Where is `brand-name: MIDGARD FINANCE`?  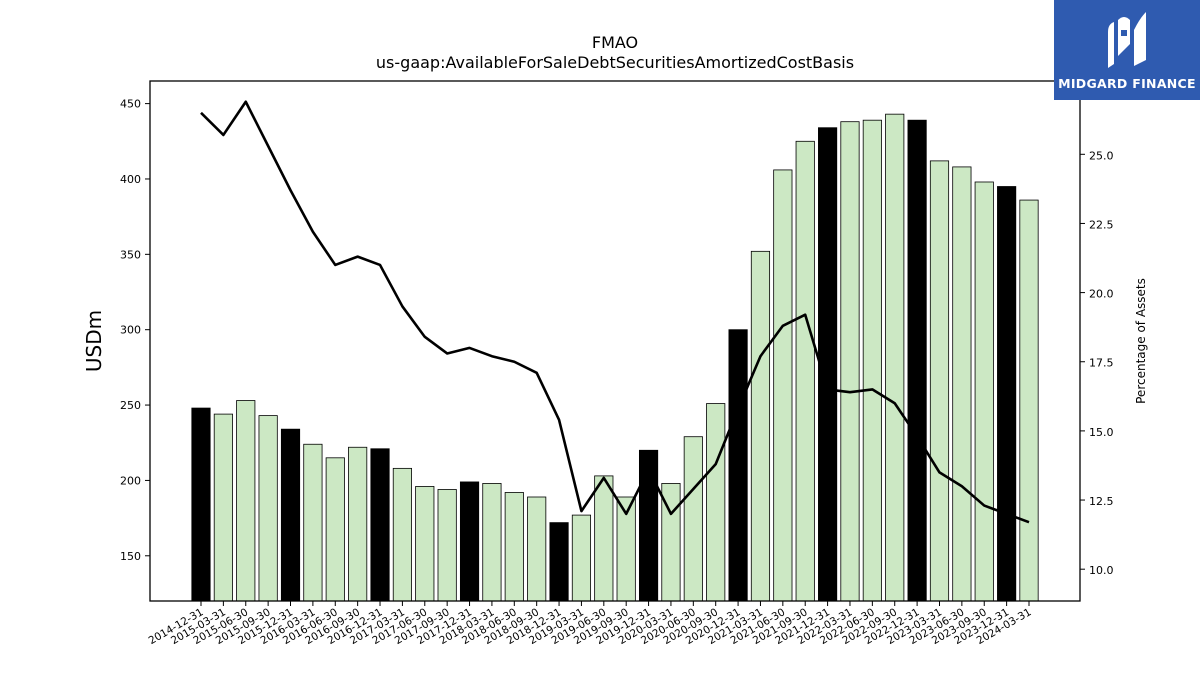
brand-name: MIDGARD FINANCE is located at coordinates (1127, 83).